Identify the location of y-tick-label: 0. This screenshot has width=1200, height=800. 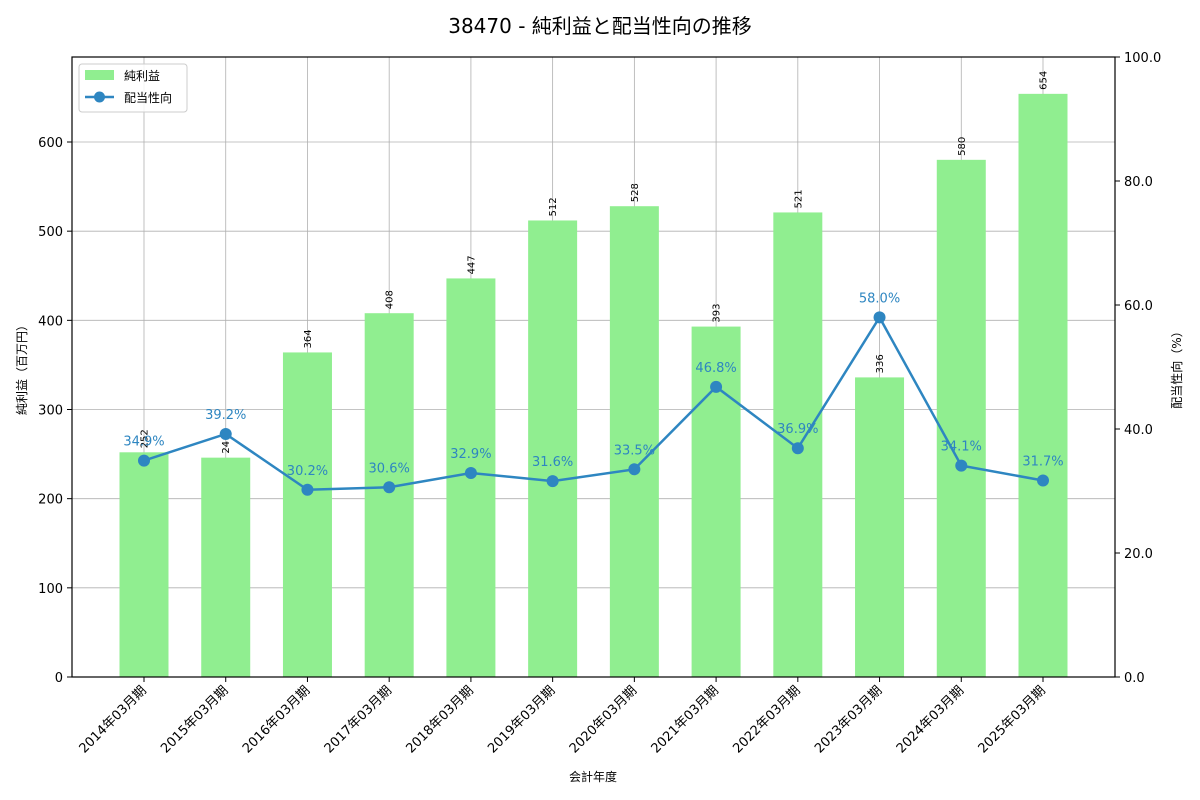
(59, 678).